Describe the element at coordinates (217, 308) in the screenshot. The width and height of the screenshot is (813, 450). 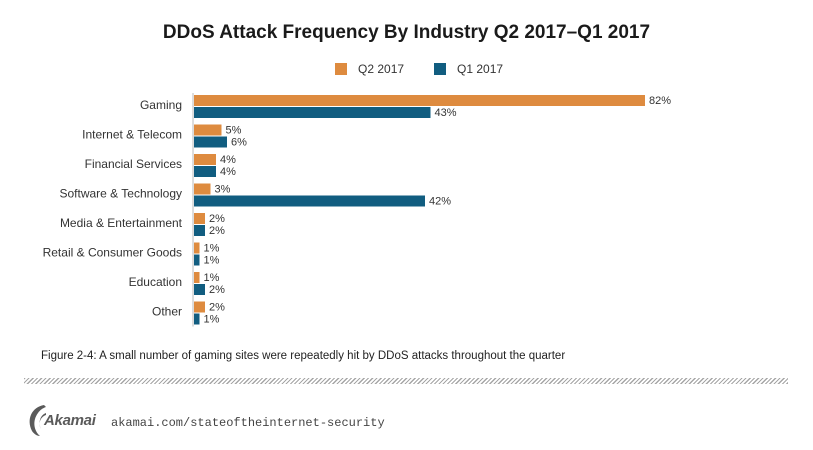
I see `value-label-other-q2-2017: 2%` at that location.